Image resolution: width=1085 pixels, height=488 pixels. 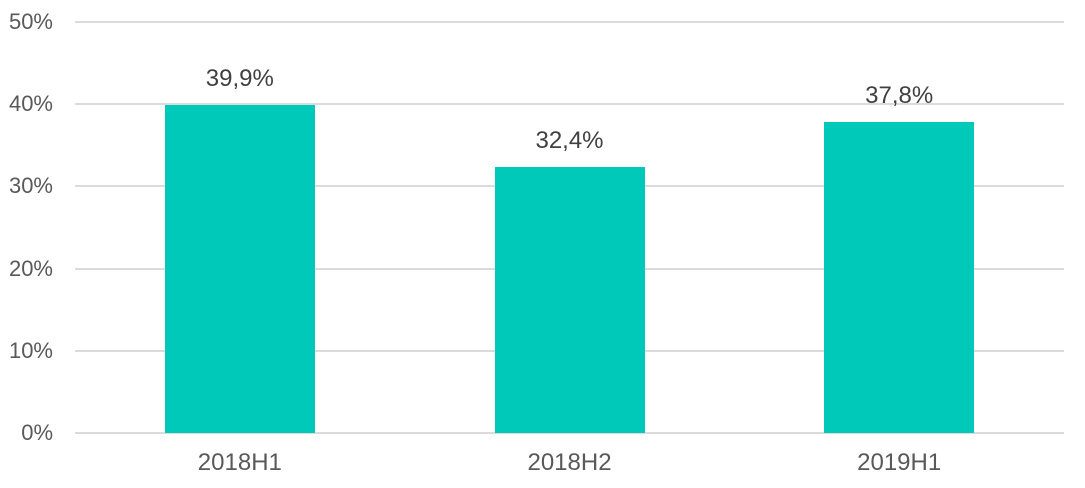 What do you see at coordinates (30, 268) in the screenshot?
I see `y-axis-tick-label: 20%` at bounding box center [30, 268].